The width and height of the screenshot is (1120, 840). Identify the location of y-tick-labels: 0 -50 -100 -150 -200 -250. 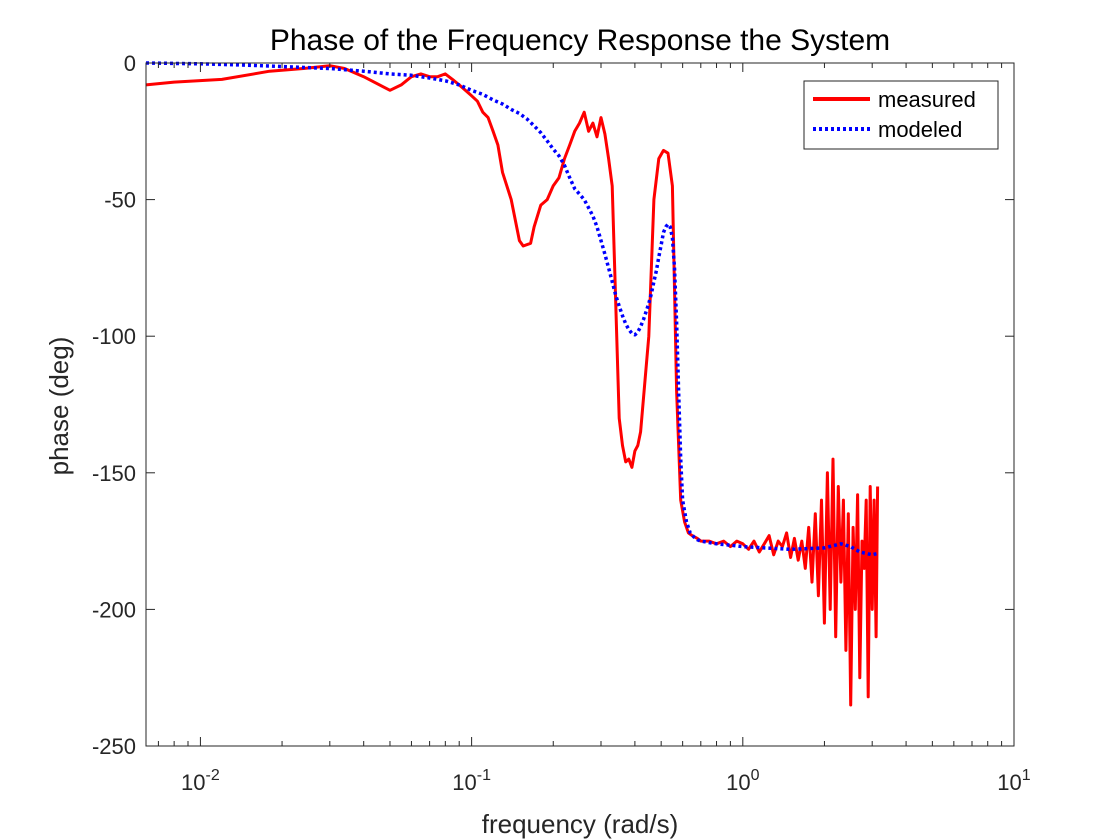
(114, 405).